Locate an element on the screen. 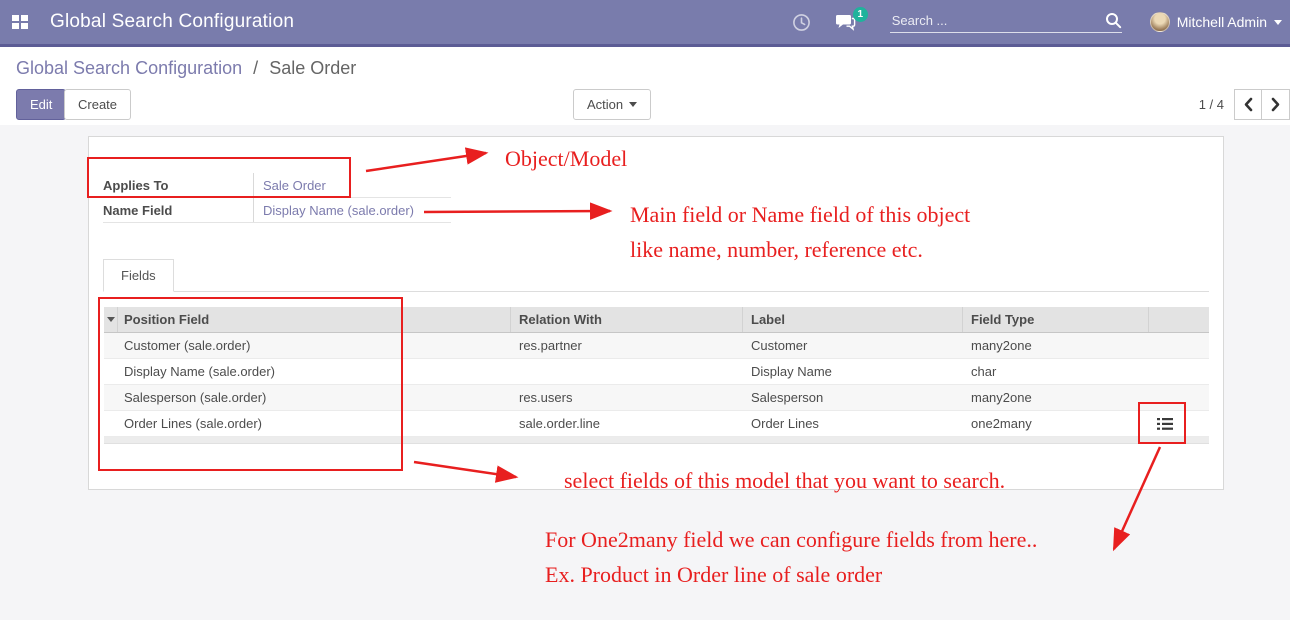 The height and width of the screenshot is (620, 1290). cell-position-field: Display Name (sale.order) is located at coordinates (199, 371).